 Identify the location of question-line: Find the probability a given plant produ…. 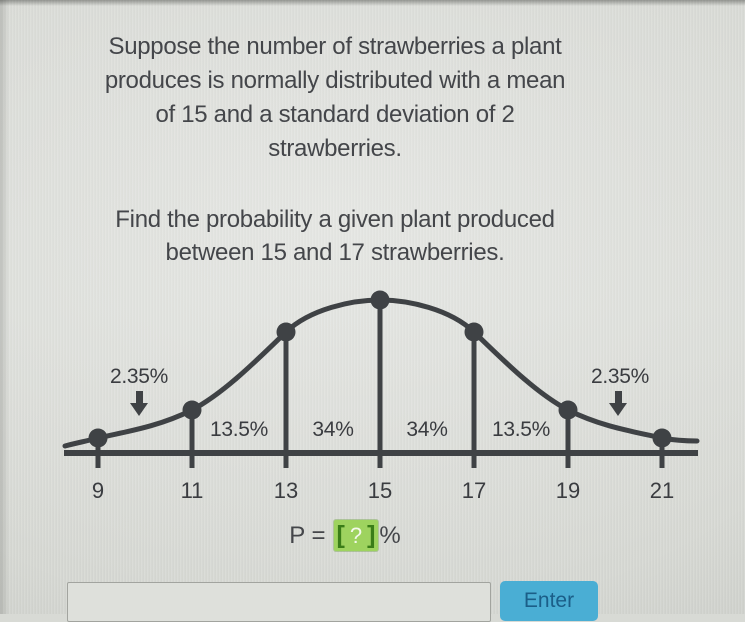
(335, 219).